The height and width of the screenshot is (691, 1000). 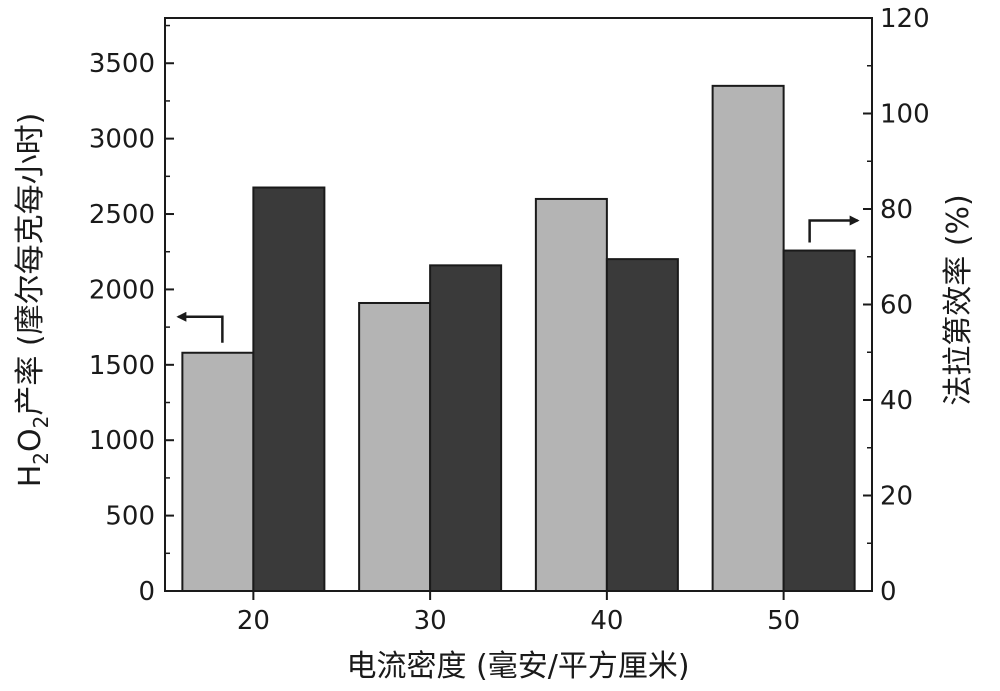 What do you see at coordinates (130, 517) in the screenshot?
I see `left-tick-label-500: 500` at bounding box center [130, 517].